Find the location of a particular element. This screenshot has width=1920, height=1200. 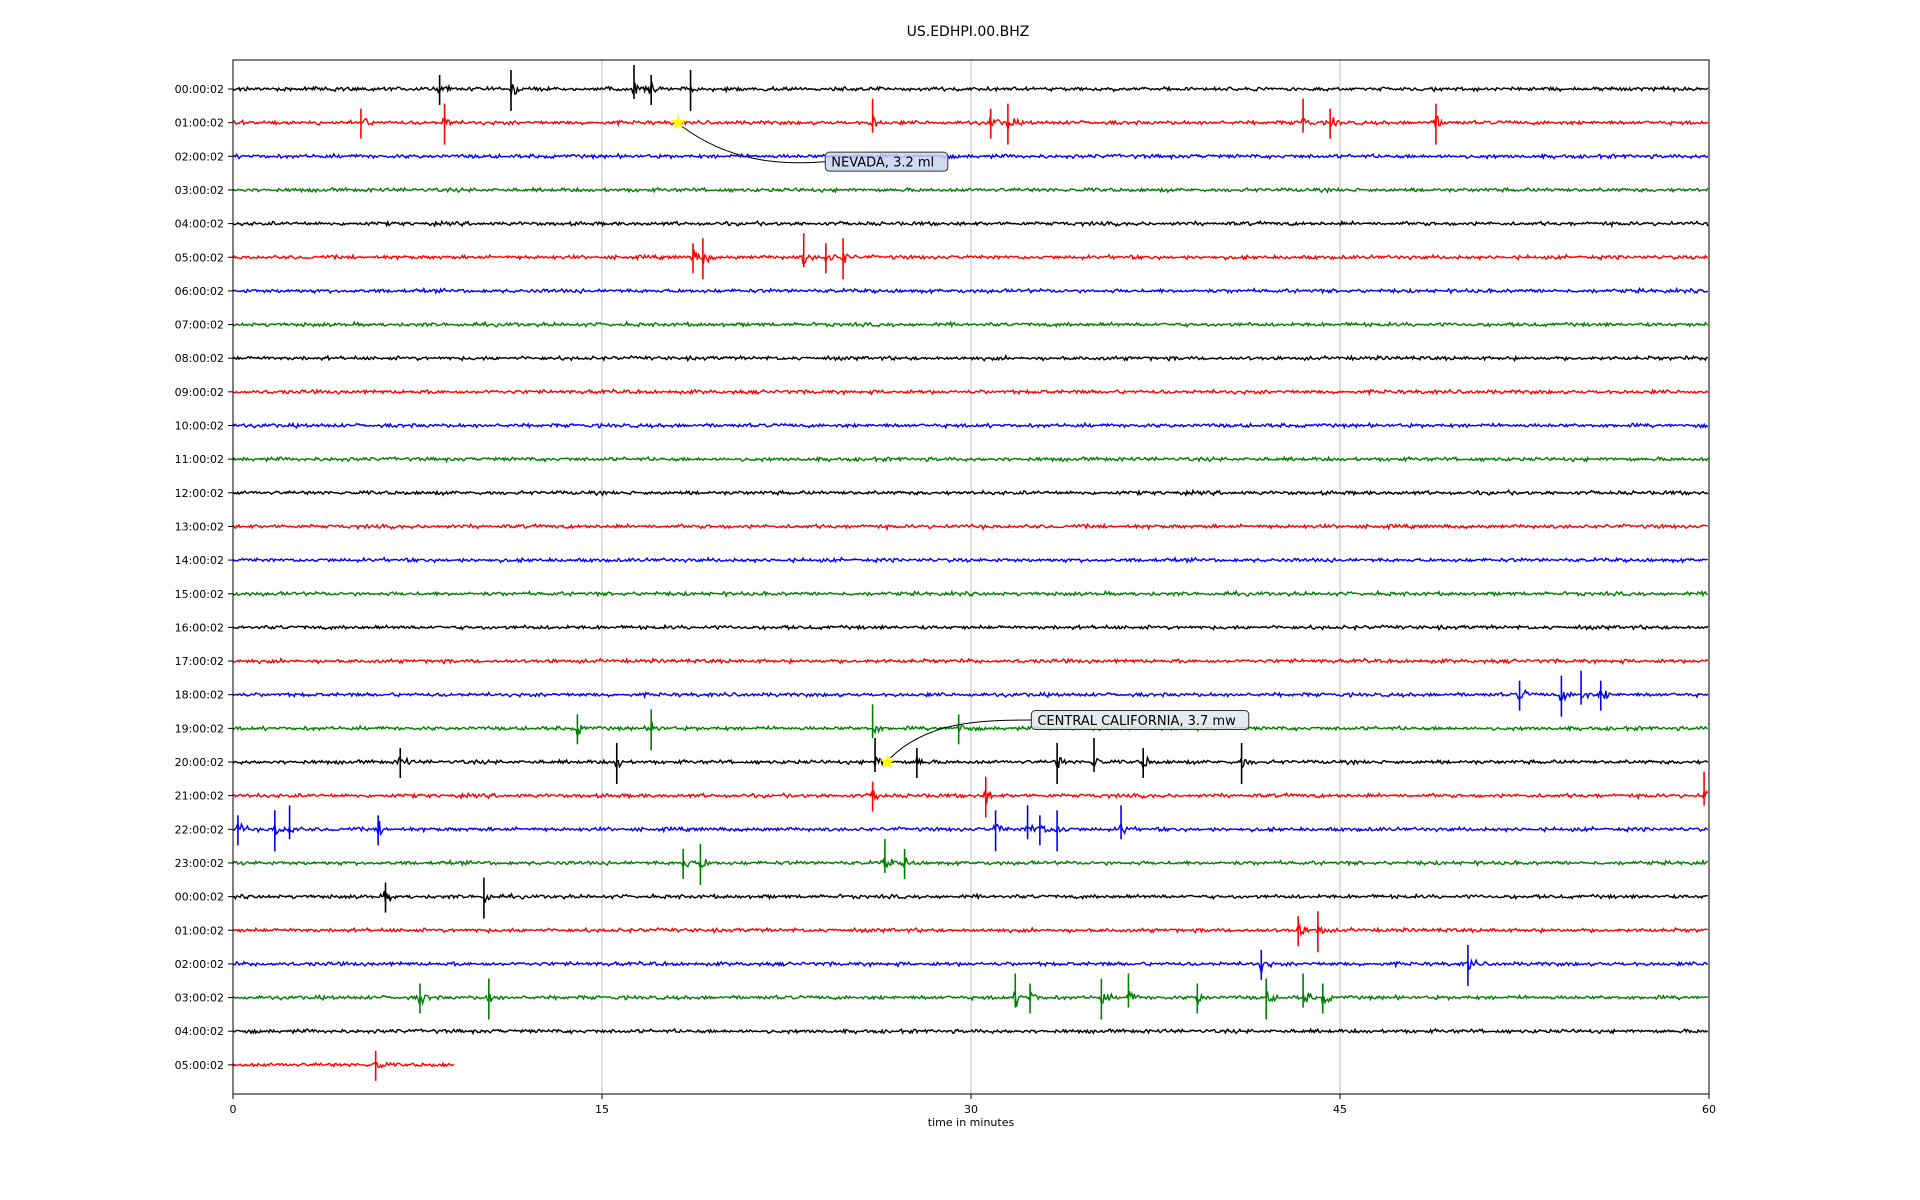

event-annotation: NEVADA, 3.2 ml is located at coordinates (809, 143).